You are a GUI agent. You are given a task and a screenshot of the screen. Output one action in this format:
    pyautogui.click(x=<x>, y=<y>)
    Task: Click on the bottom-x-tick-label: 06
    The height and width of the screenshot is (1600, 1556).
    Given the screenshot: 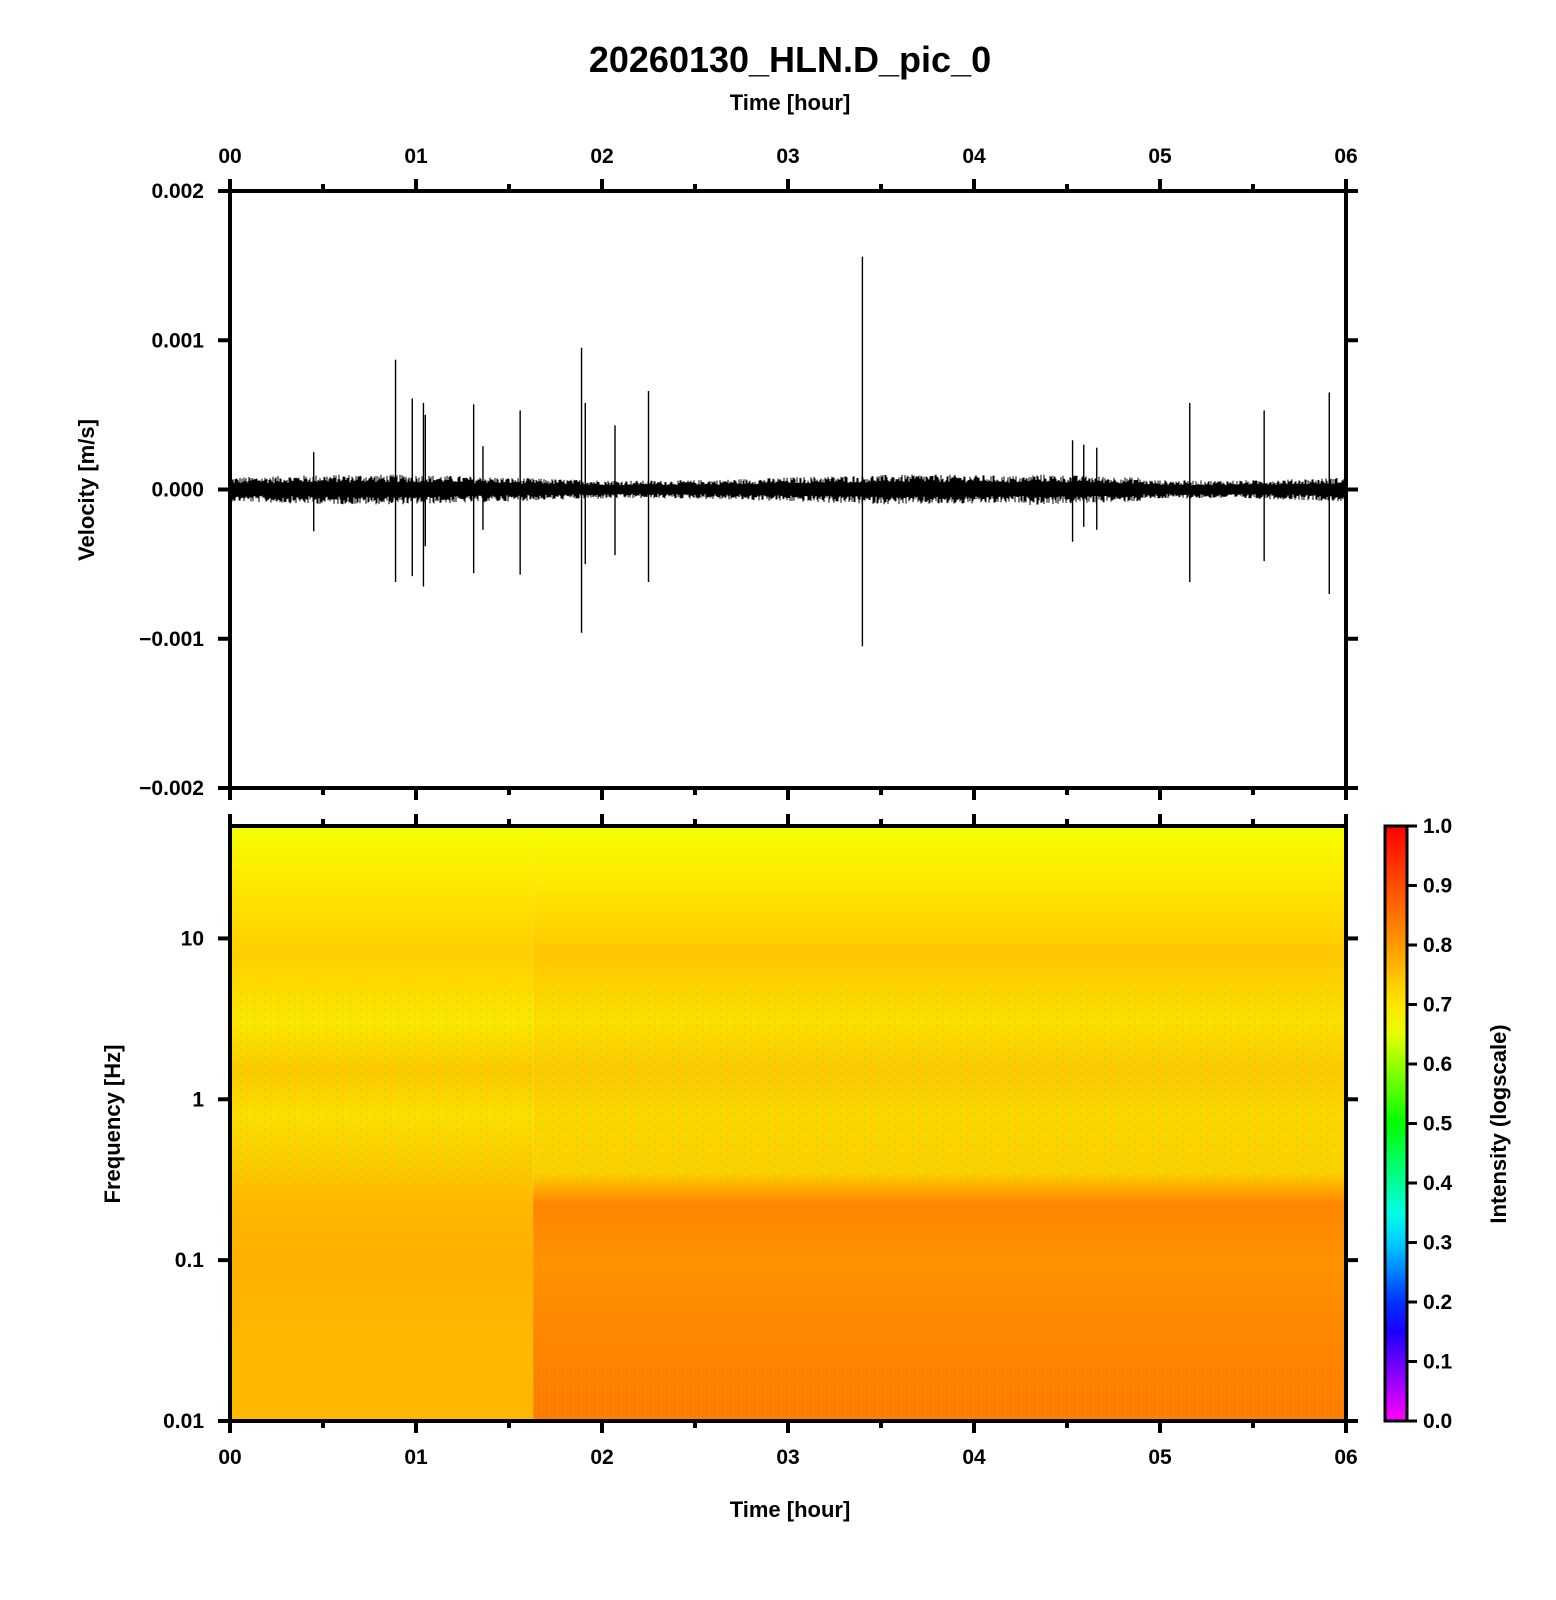 What is the action you would take?
    pyautogui.click(x=1345, y=1457)
    